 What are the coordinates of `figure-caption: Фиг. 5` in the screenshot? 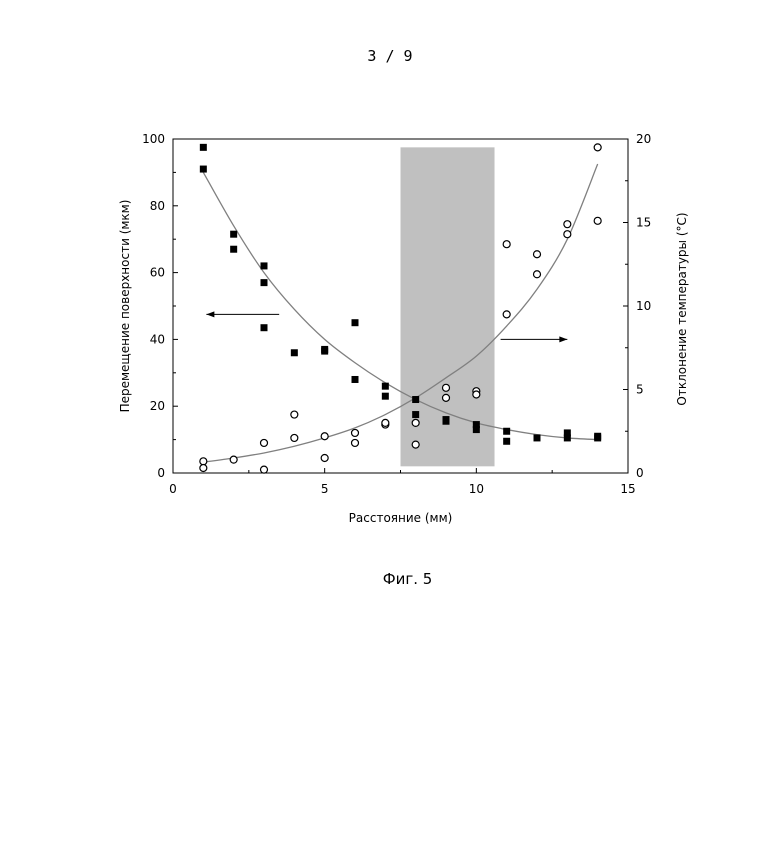 It's located at (390, 579).